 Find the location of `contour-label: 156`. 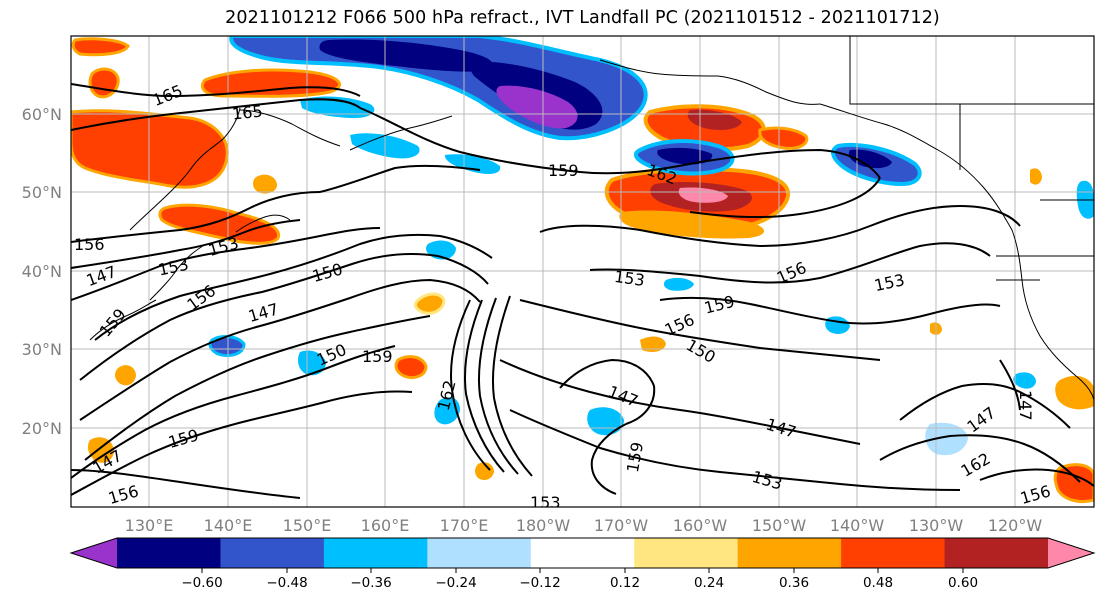

contour-label: 156 is located at coordinates (89, 244).